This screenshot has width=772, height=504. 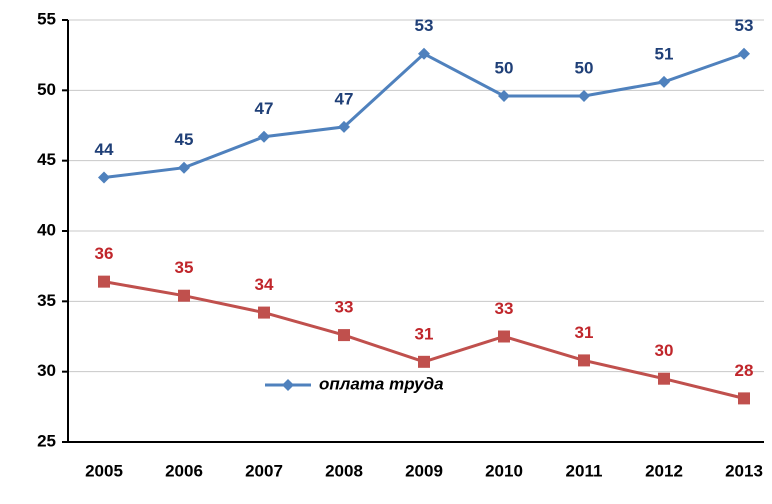 I want to click on data-label: 28, so click(x=744, y=370).